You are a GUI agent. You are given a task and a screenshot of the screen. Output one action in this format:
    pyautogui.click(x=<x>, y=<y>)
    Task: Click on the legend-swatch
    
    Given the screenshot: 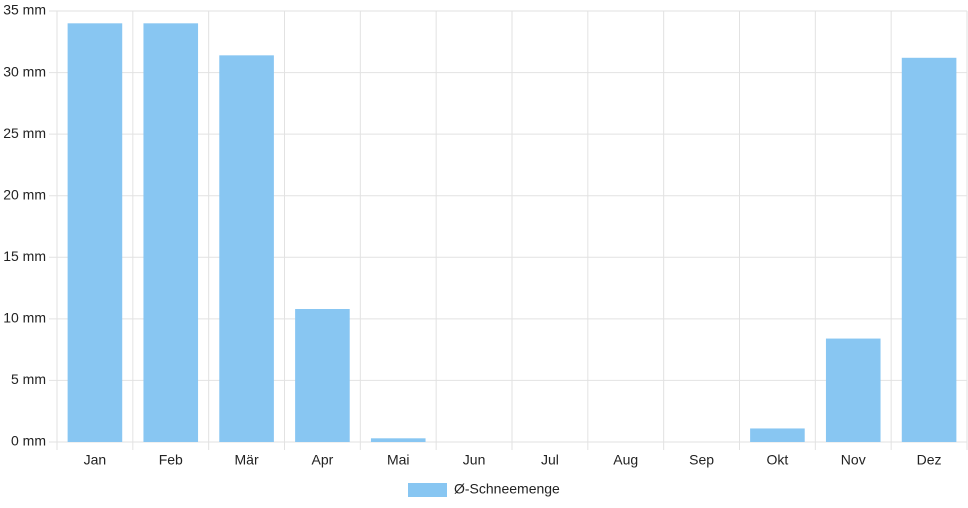 What is the action you would take?
    pyautogui.click(x=427, y=490)
    